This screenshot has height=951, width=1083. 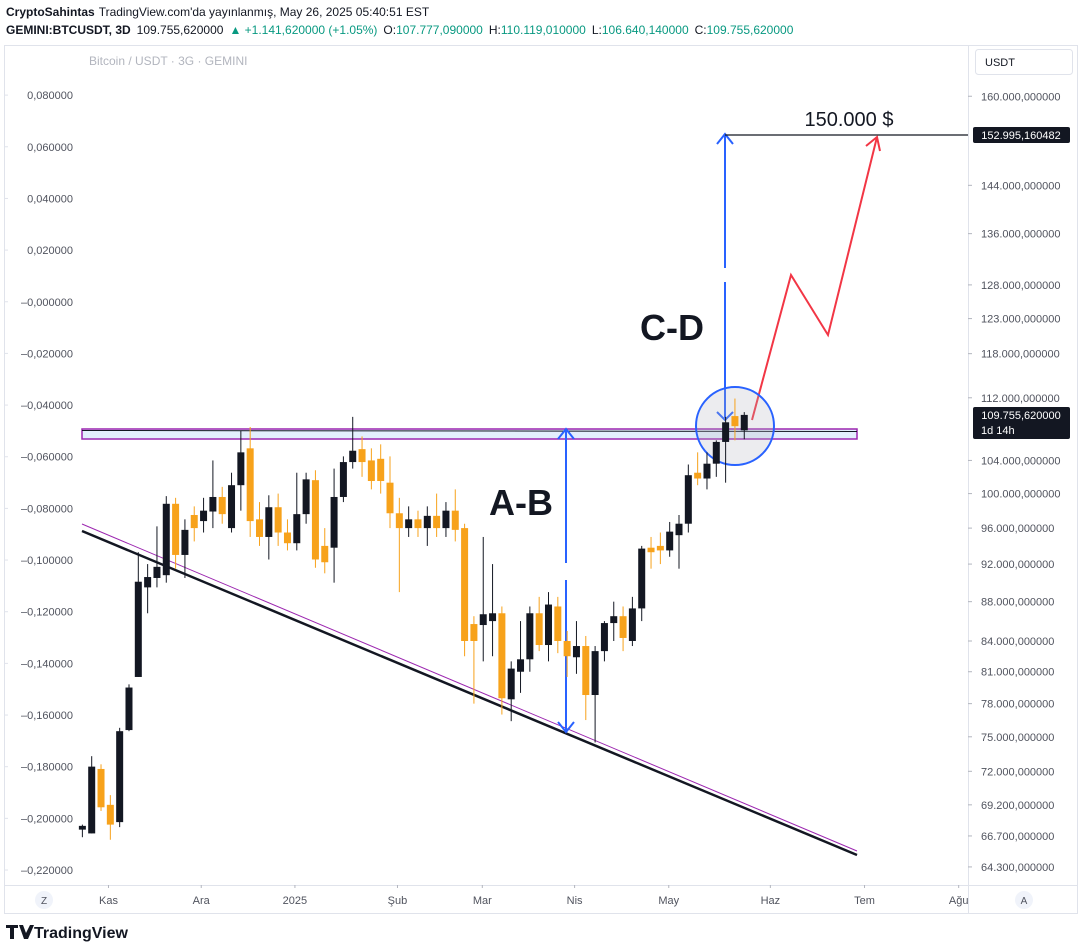 I want to click on y2-tick-label: –0,180000, so click(x=47, y=768).